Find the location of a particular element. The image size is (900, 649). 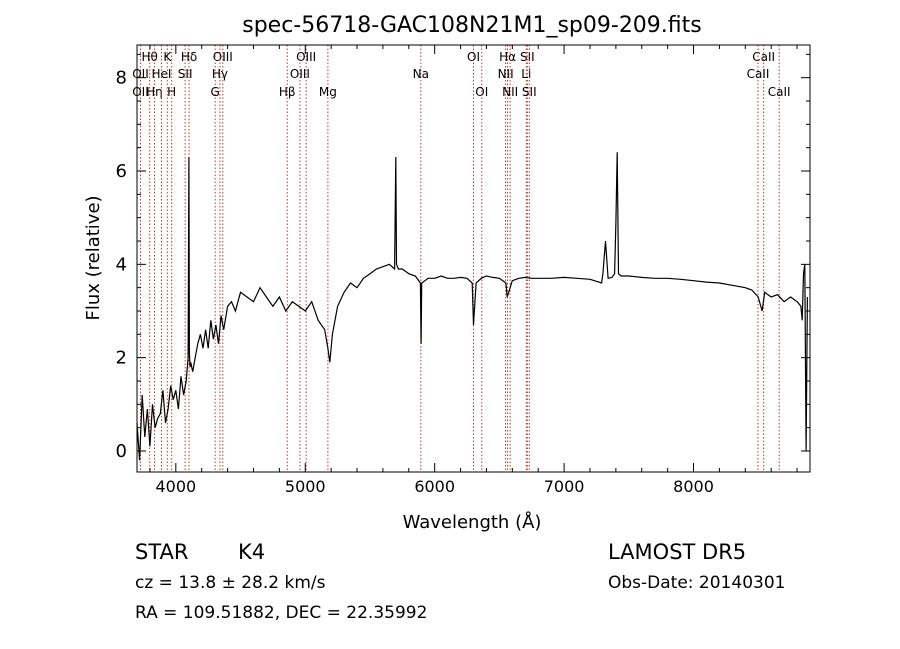

y-tick-label: 8 is located at coordinates (121, 78).